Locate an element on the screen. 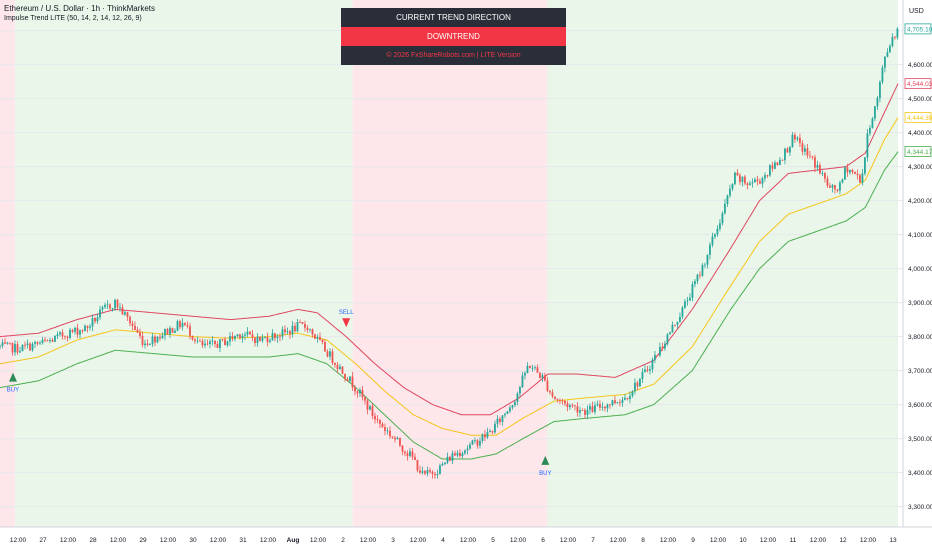 Image resolution: width=932 pixels, height=555 pixels. x-tick-label: 11 is located at coordinates (793, 540).